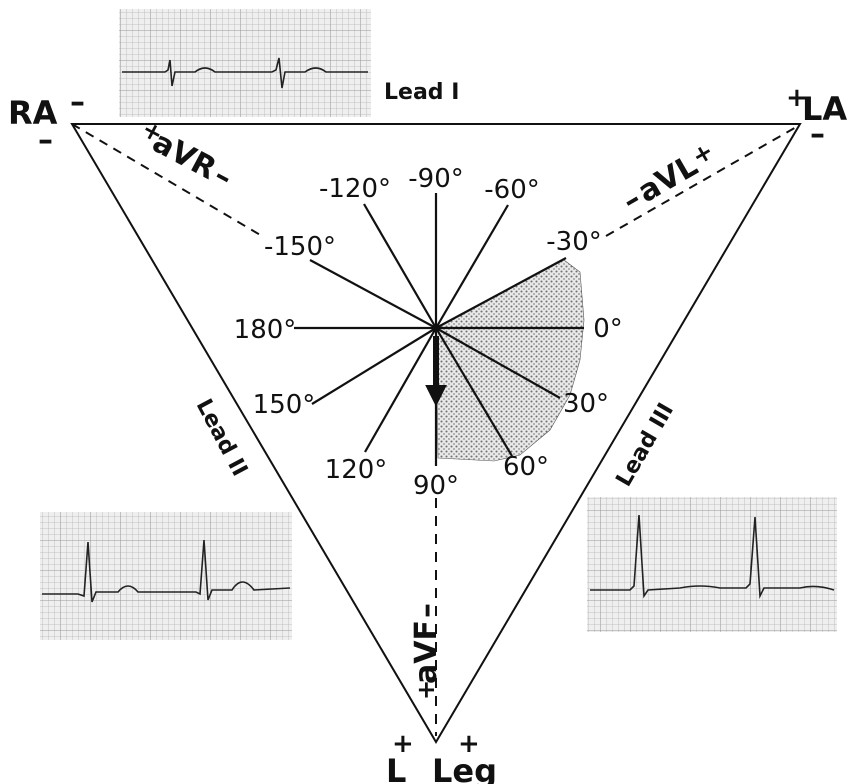  I want to click on ra-minus-sign: –, so click(77, 102).